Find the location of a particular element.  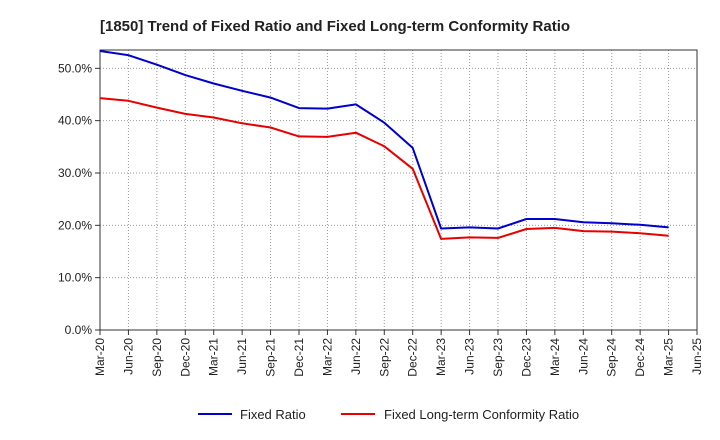

x-tick-label: Jun-21 is located at coordinates (242, 356).